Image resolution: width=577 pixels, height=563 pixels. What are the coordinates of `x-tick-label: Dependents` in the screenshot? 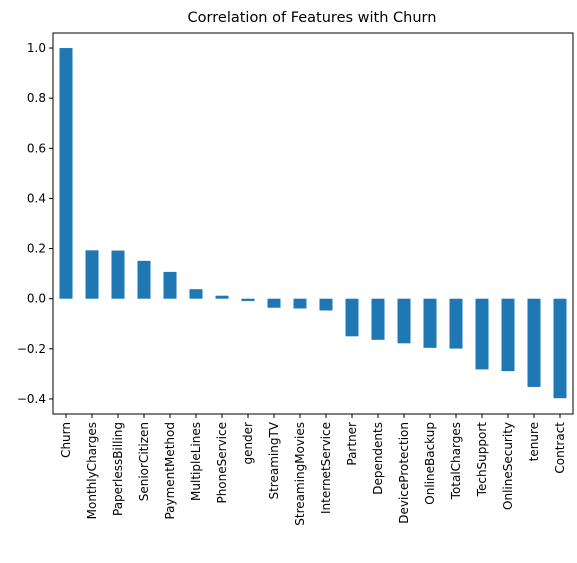 It's located at (378, 458).